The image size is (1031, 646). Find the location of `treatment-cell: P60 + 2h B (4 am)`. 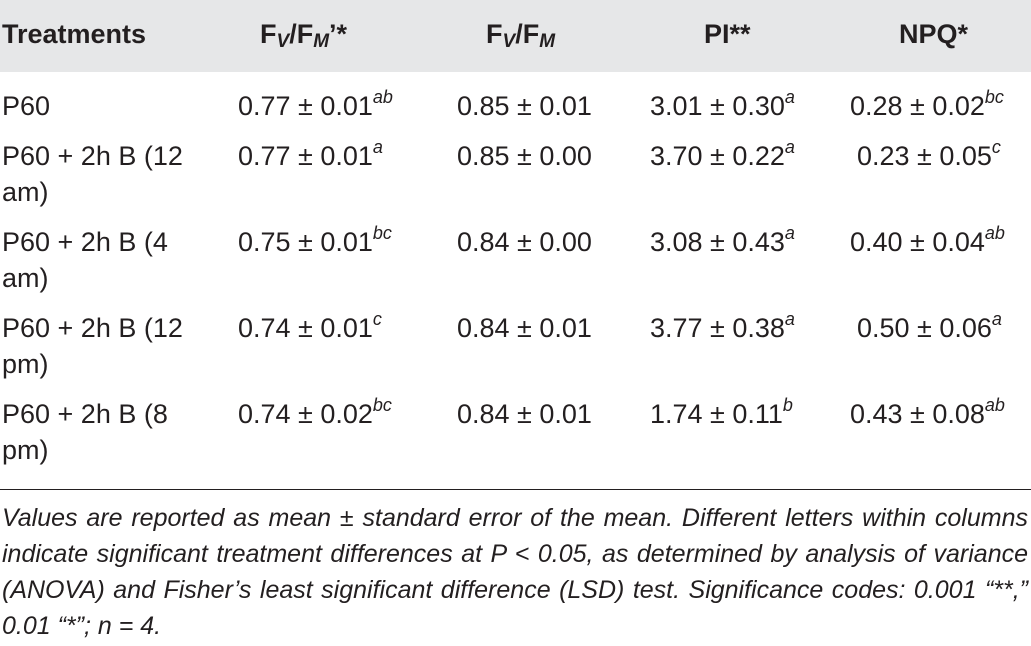

treatment-cell: P60 + 2h B (4 am) is located at coordinates (85, 260).